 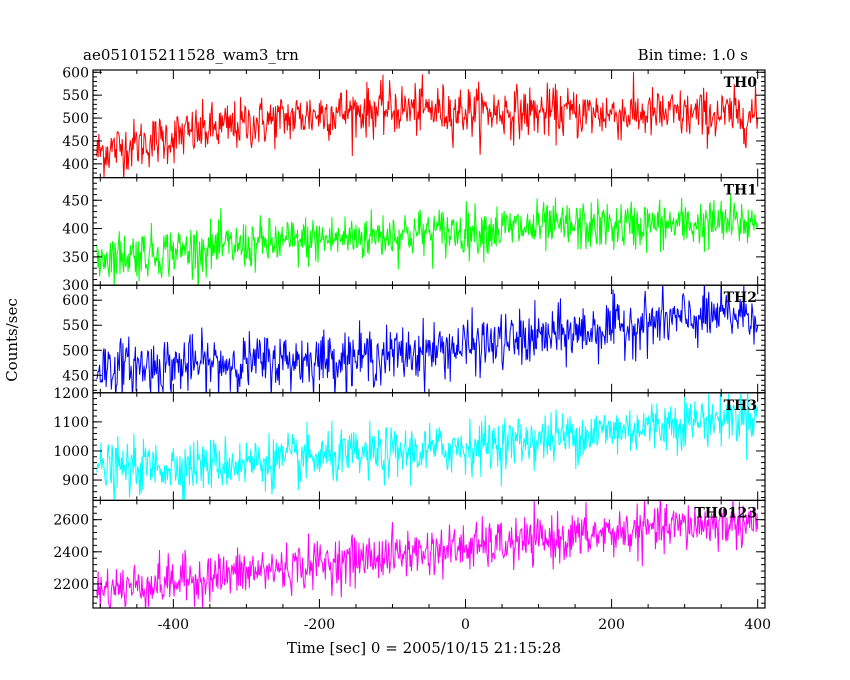 What do you see at coordinates (75, 258) in the screenshot?
I see `y-tick-label: 350` at bounding box center [75, 258].